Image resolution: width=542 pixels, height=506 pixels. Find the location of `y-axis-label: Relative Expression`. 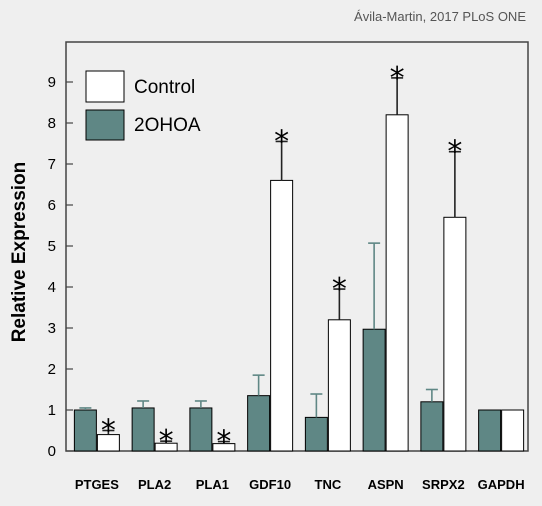

y-axis-label: Relative Expression is located at coordinates (19, 252).